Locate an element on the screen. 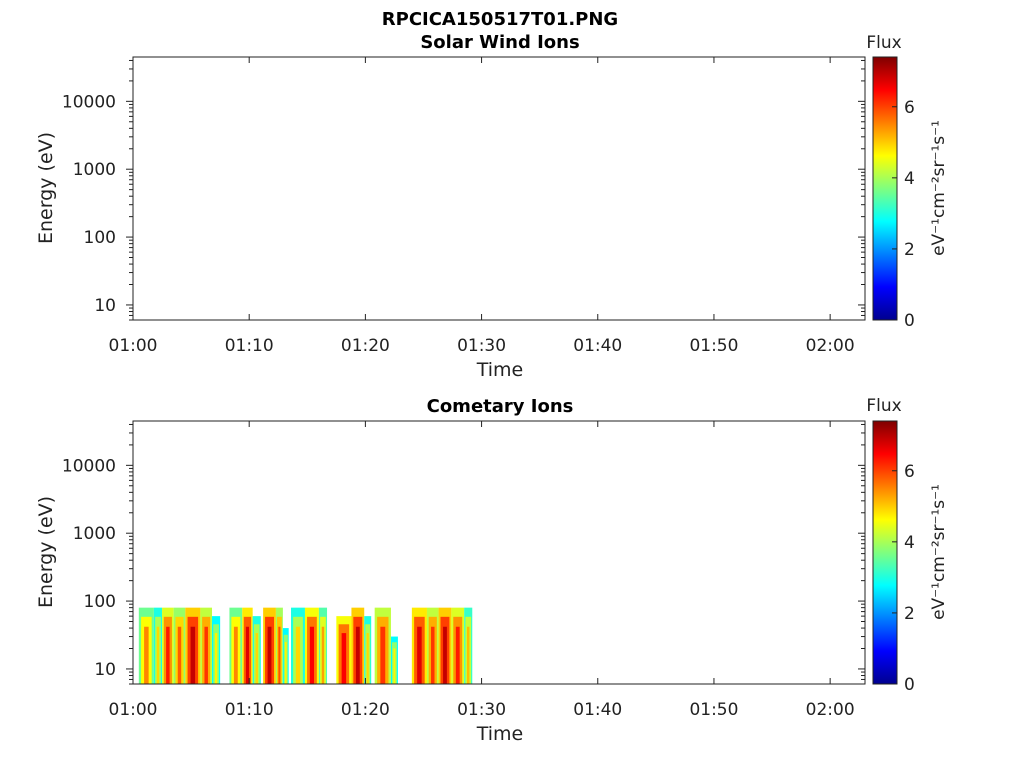 The height and width of the screenshot is (768, 1024). figure-title: RPCICA150517T01.PNG is located at coordinates (500, 19).